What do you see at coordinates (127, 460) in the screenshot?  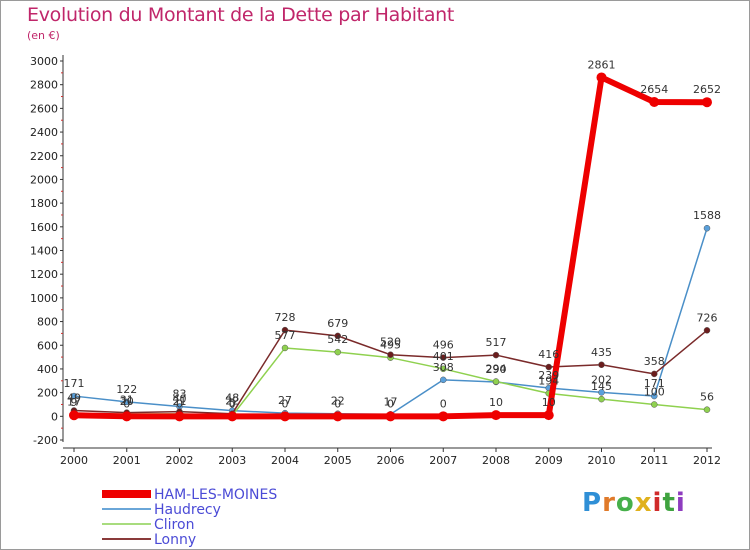 I see `x-tick-label: 2001` at bounding box center [127, 460].